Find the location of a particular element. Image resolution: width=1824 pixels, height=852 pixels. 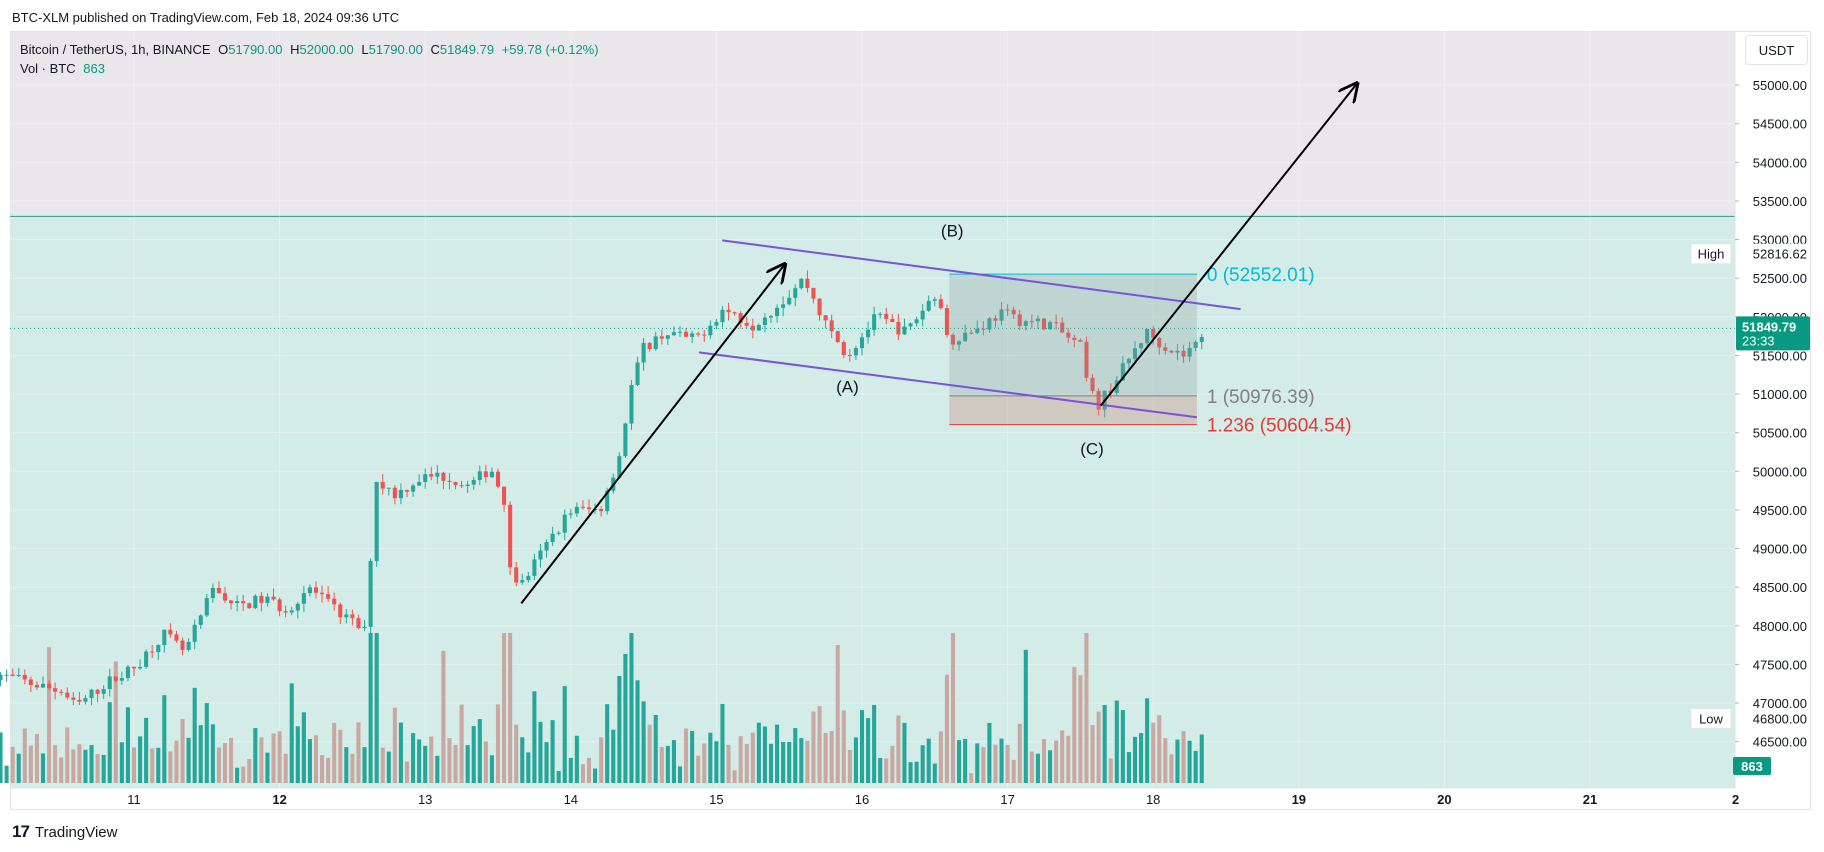

time-axis-label: 12 is located at coordinates (279, 799).